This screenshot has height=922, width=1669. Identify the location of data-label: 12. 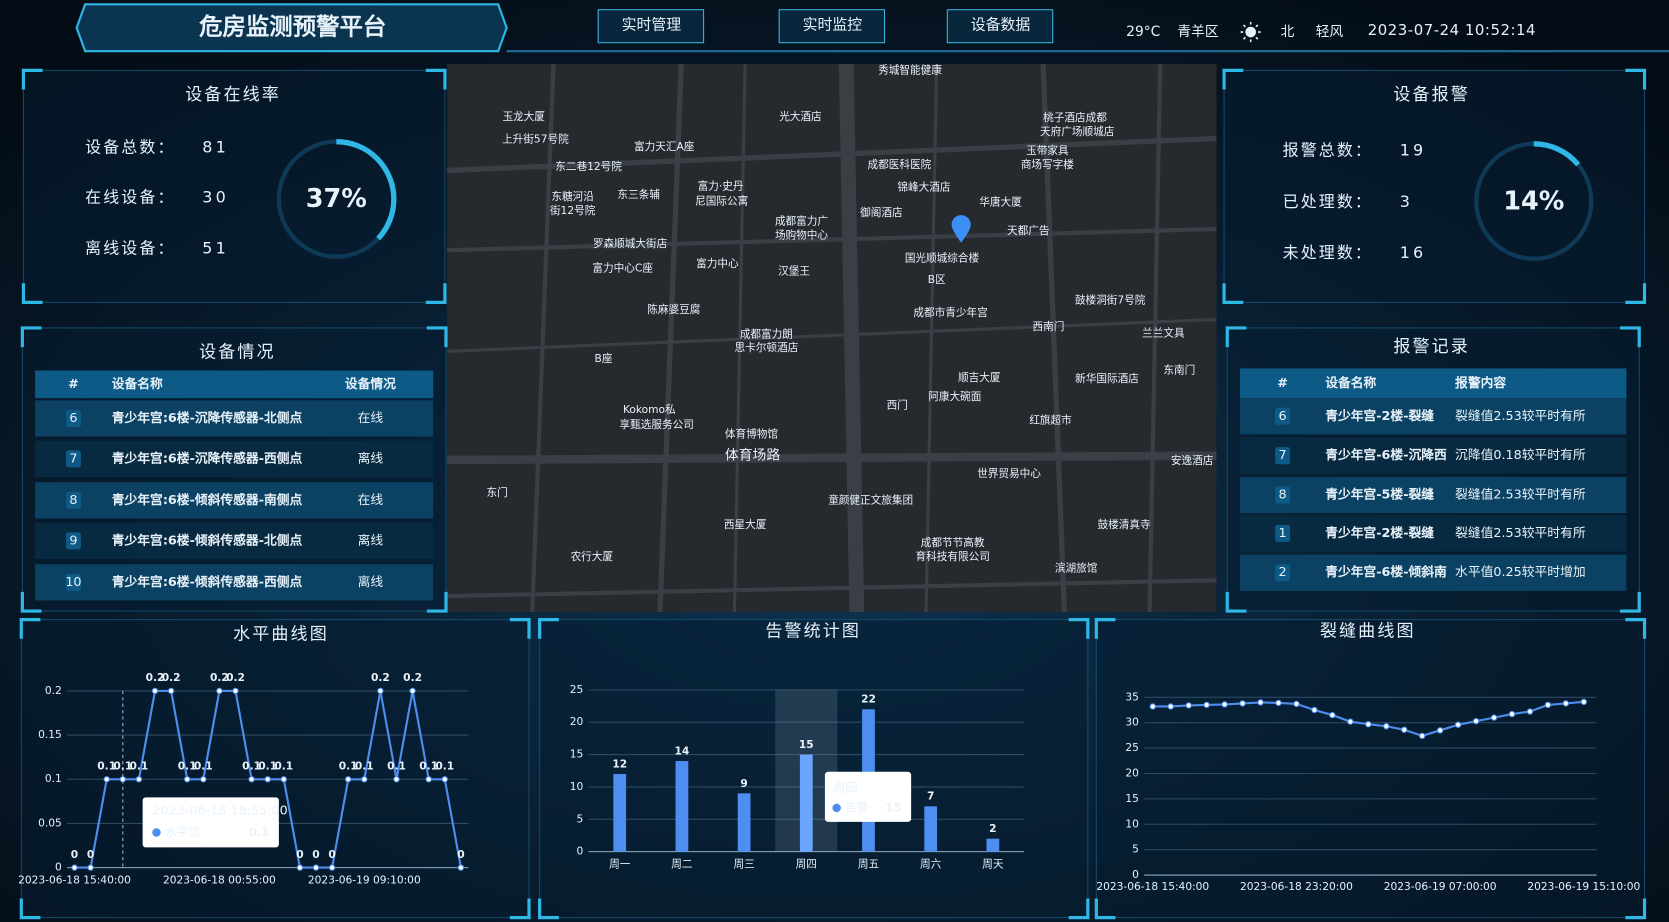
(619, 763).